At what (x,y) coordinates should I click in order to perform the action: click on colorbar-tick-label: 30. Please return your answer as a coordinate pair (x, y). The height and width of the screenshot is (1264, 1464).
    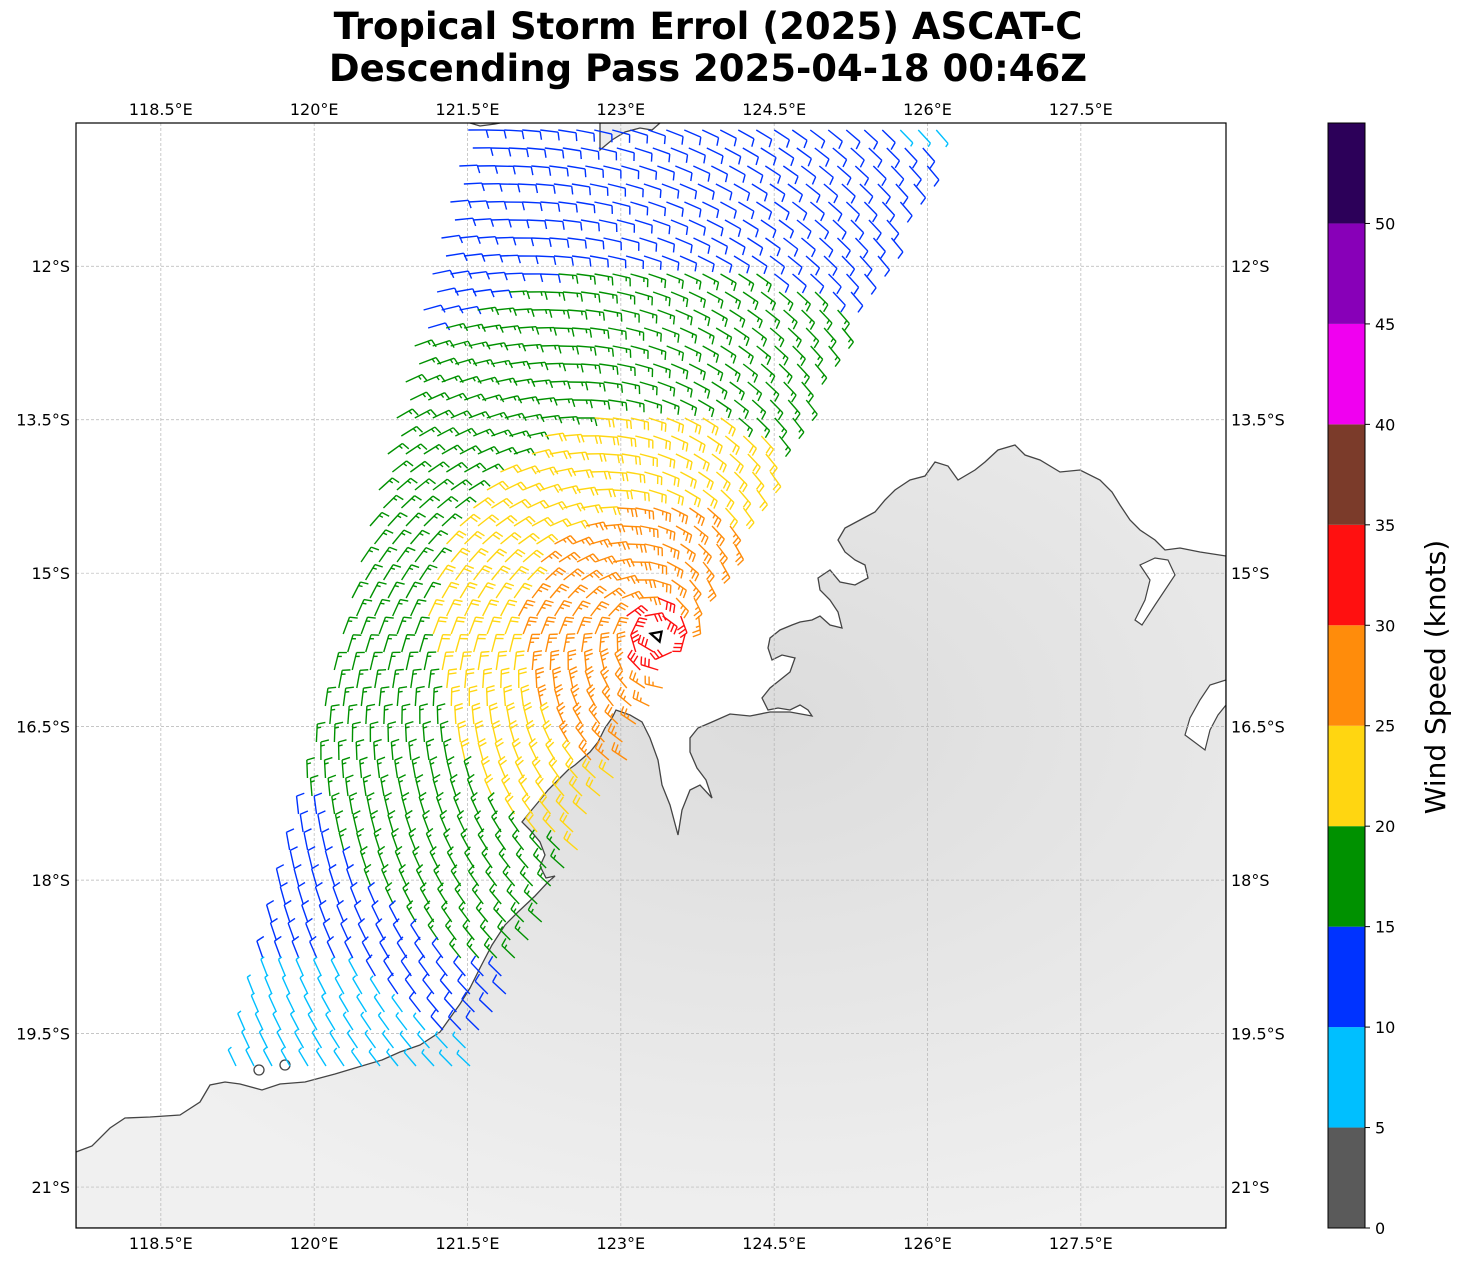
    Looking at the image, I should click on (1385, 625).